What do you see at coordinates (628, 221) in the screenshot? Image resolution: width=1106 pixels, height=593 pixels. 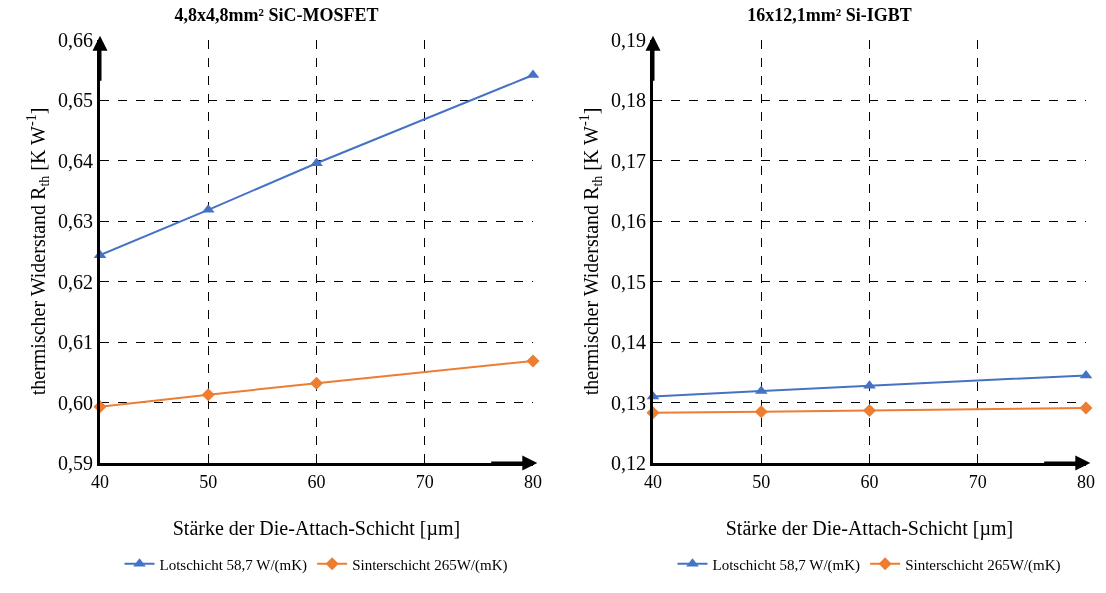 I see `y-tick-label: 0,16` at bounding box center [628, 221].